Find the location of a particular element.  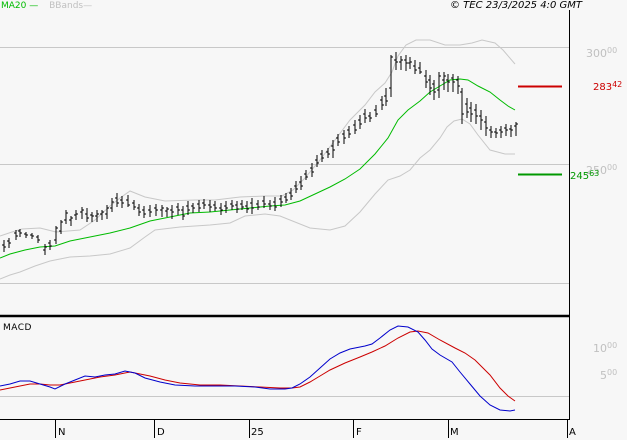

x-label-2025: 25 is located at coordinates (257, 432).